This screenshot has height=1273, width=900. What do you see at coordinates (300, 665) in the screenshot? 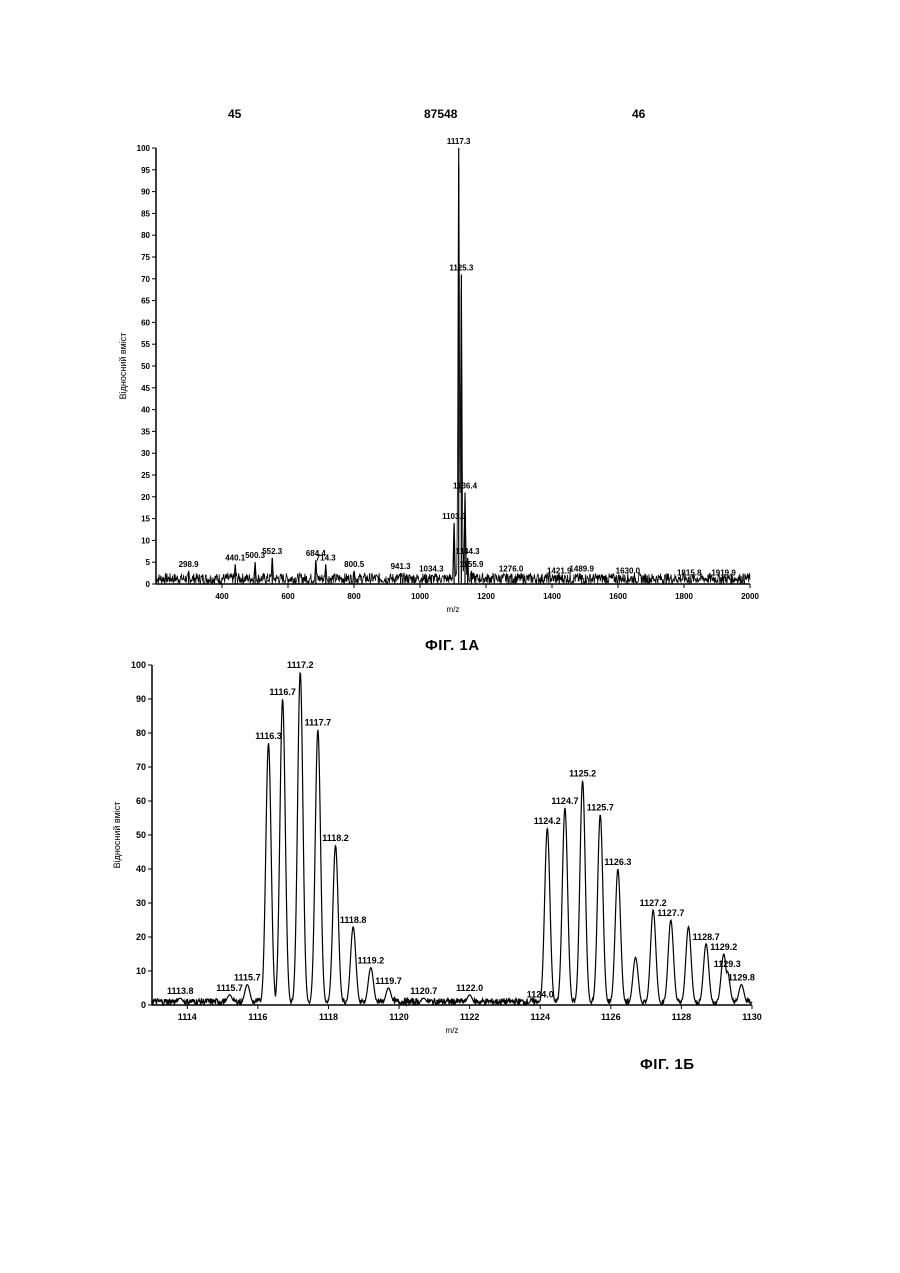
I see `peak-label: 1117.2` at bounding box center [300, 665].